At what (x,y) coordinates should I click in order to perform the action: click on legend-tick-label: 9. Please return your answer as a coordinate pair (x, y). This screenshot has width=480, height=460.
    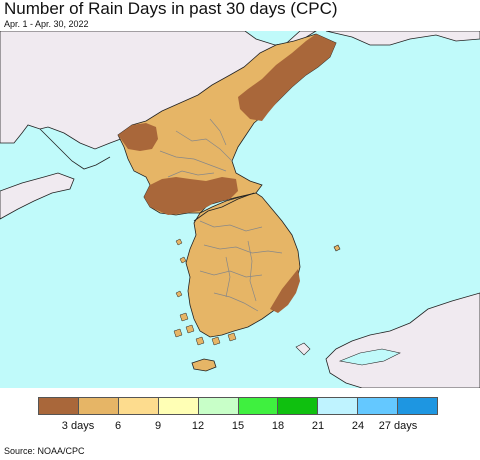
    Looking at the image, I should click on (158, 426).